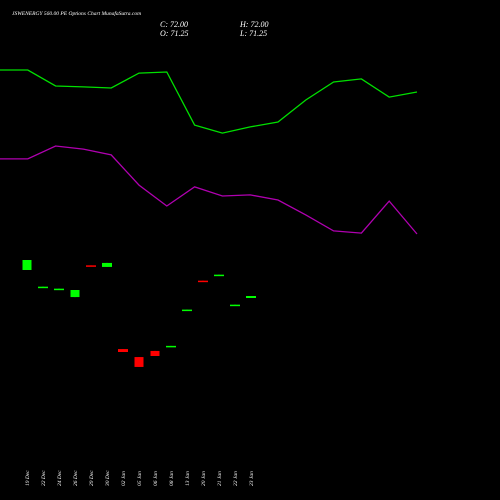 The height and width of the screenshot is (500, 500). I want to click on x-tick-label: 21 Jan, so click(220, 478).